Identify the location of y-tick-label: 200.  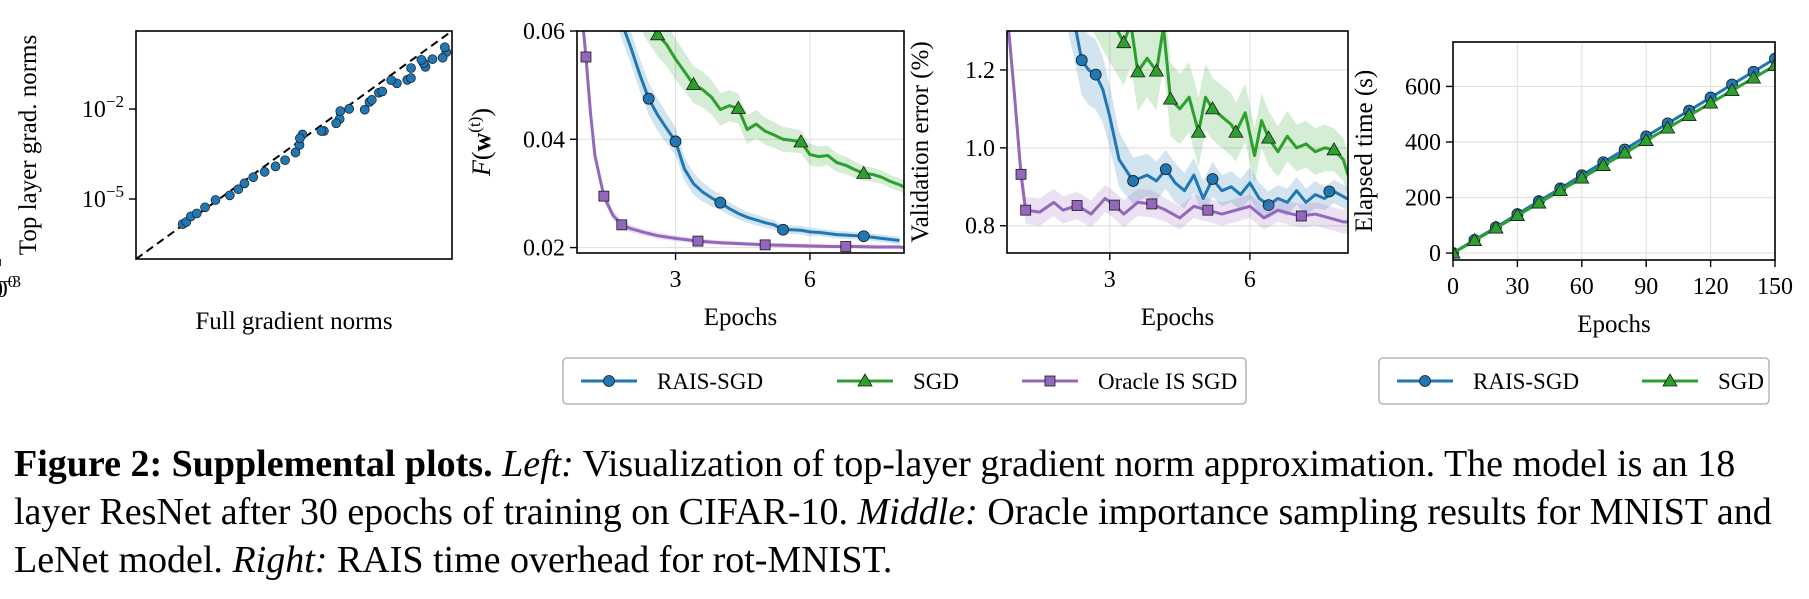
(1423, 199).